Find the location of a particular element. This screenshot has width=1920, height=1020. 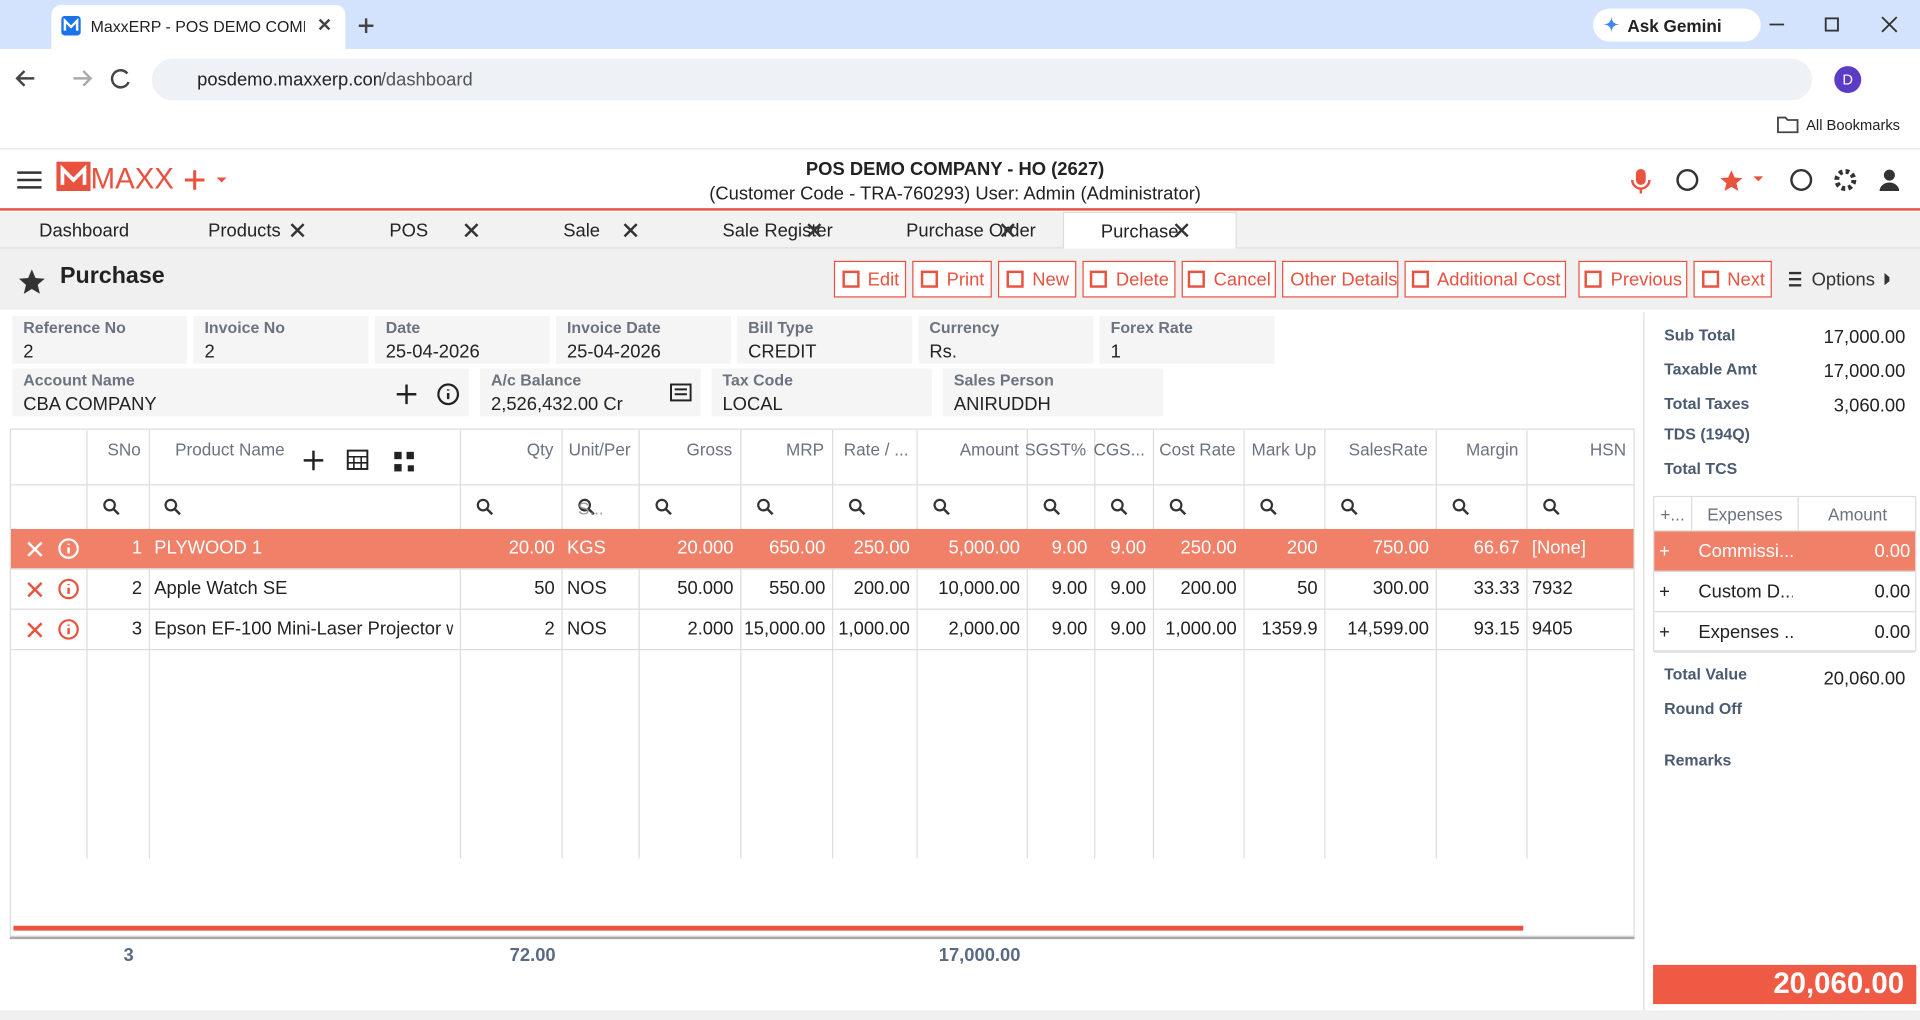

header-icons is located at coordinates (1766, 181).